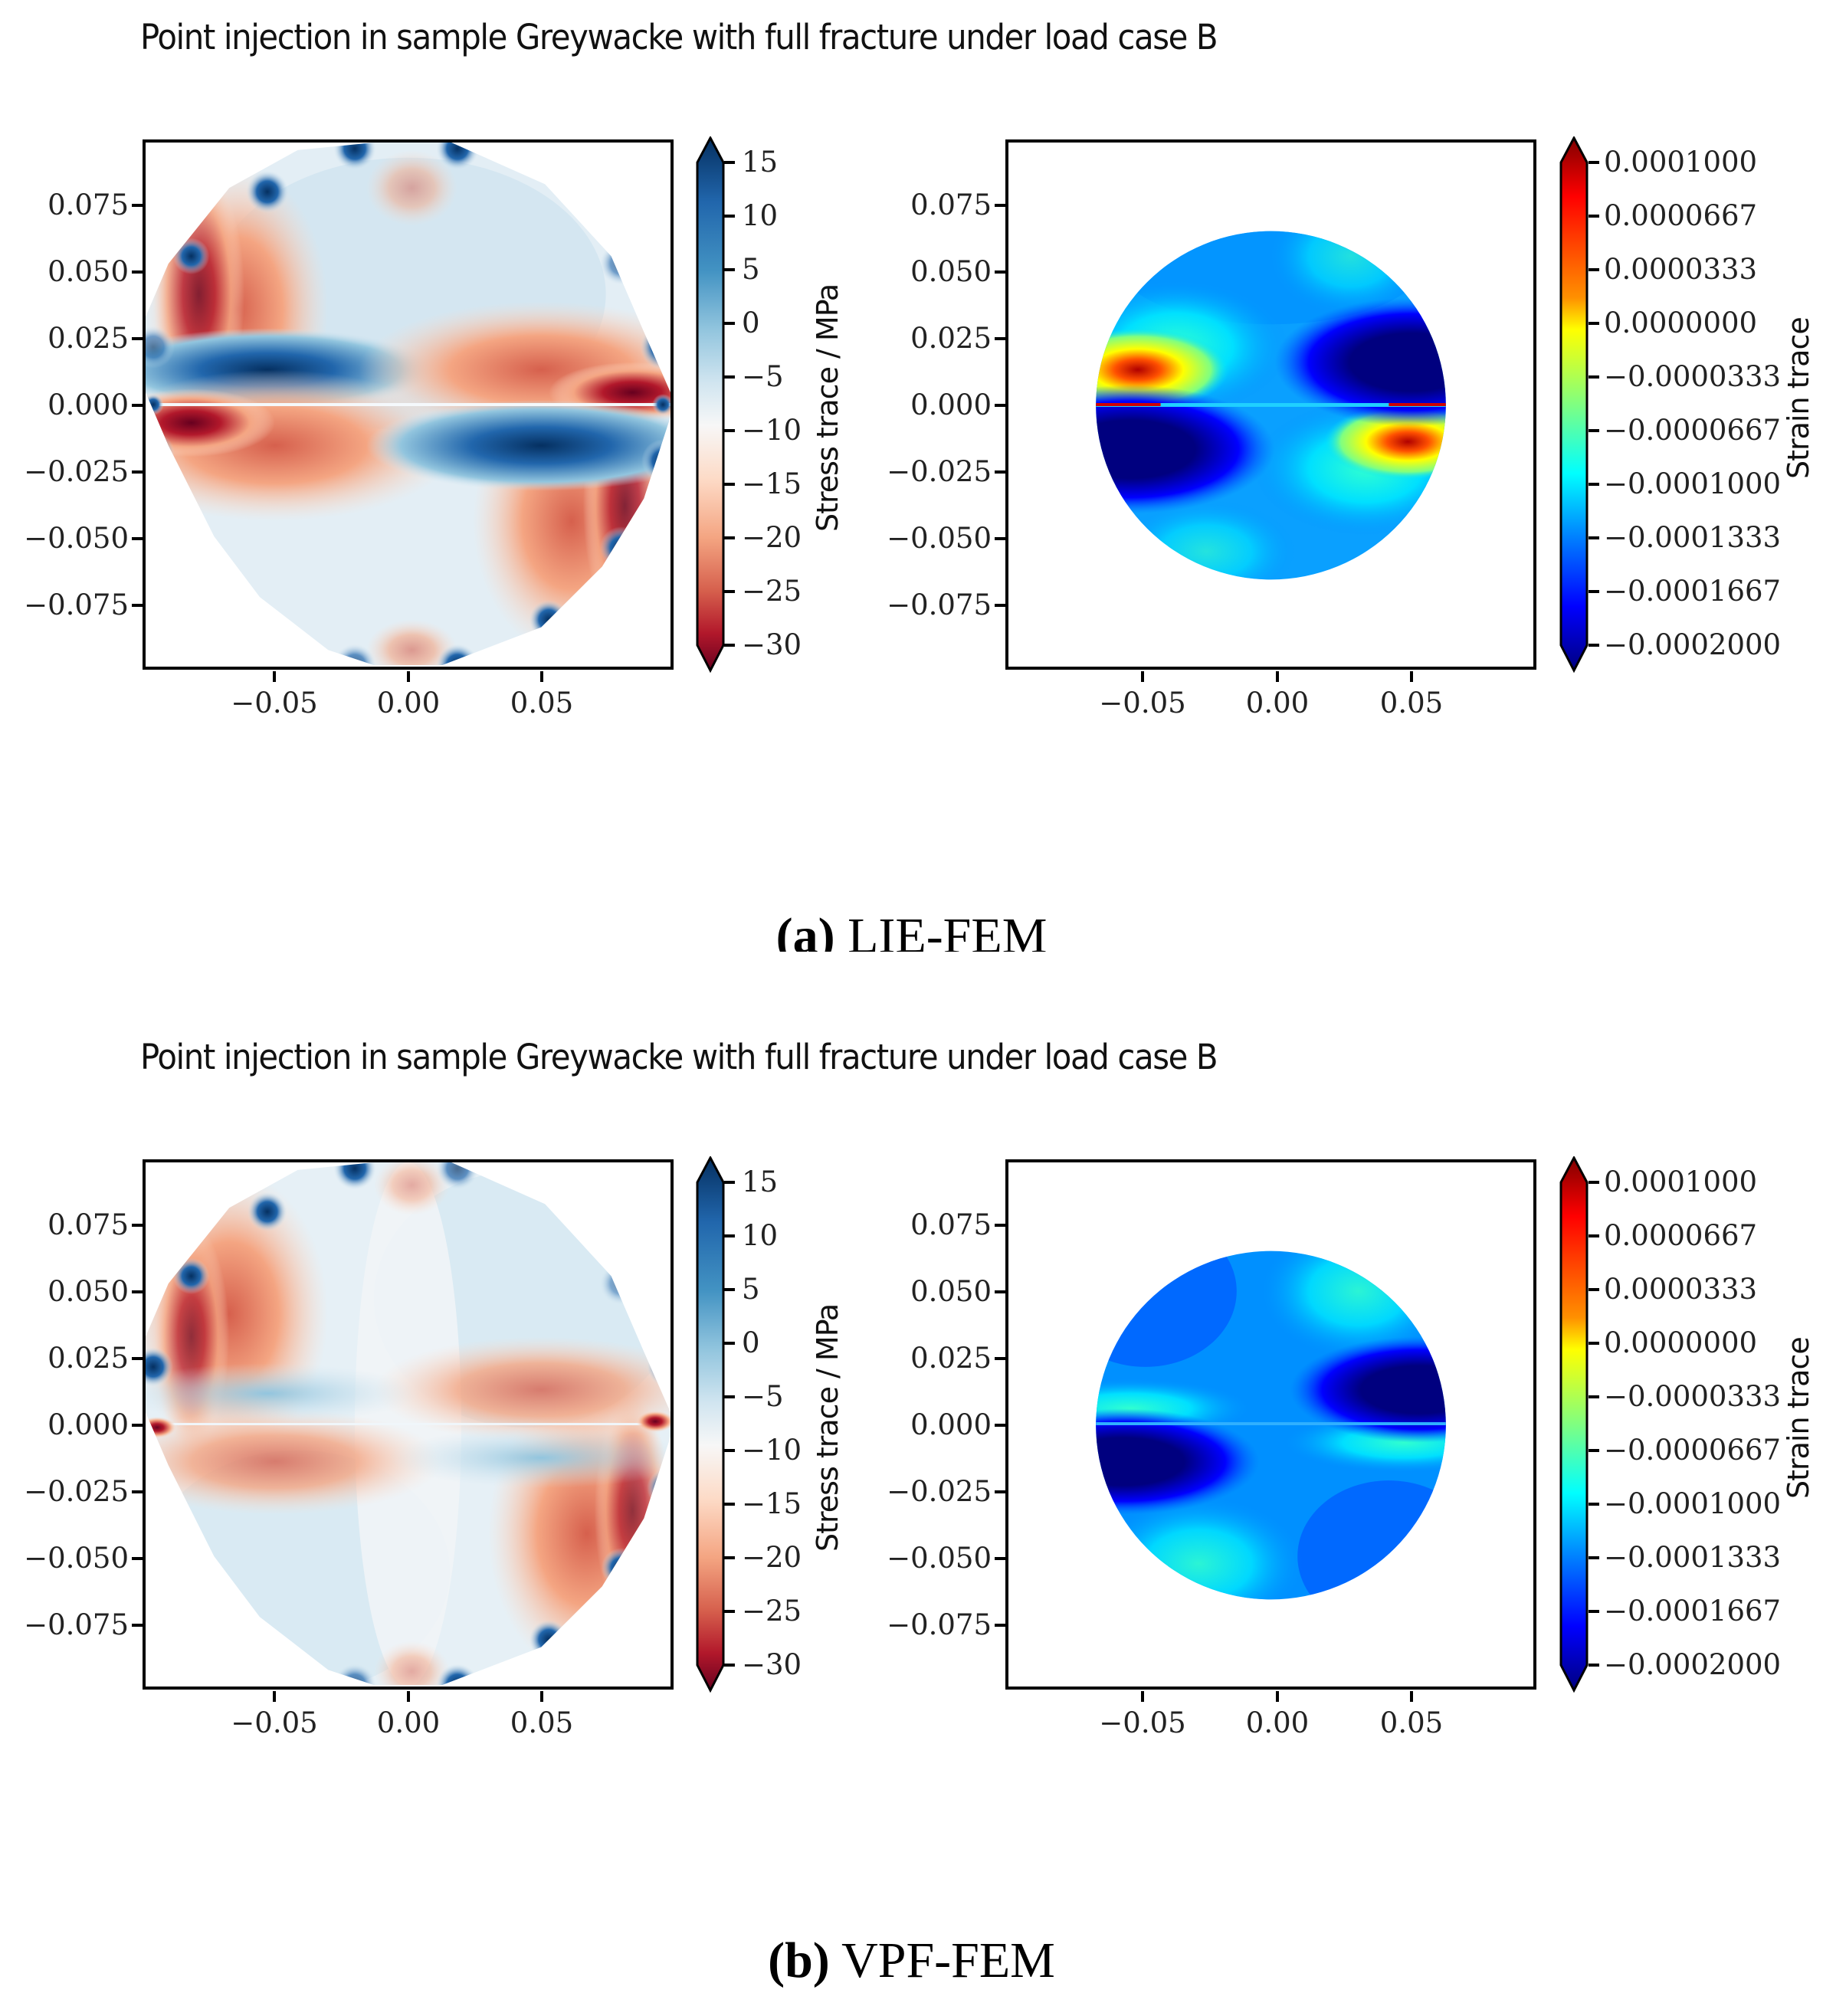  Describe the element at coordinates (827, 1427) in the screenshot. I see `stress-colorbar-label: Stress trace / MPa` at that location.